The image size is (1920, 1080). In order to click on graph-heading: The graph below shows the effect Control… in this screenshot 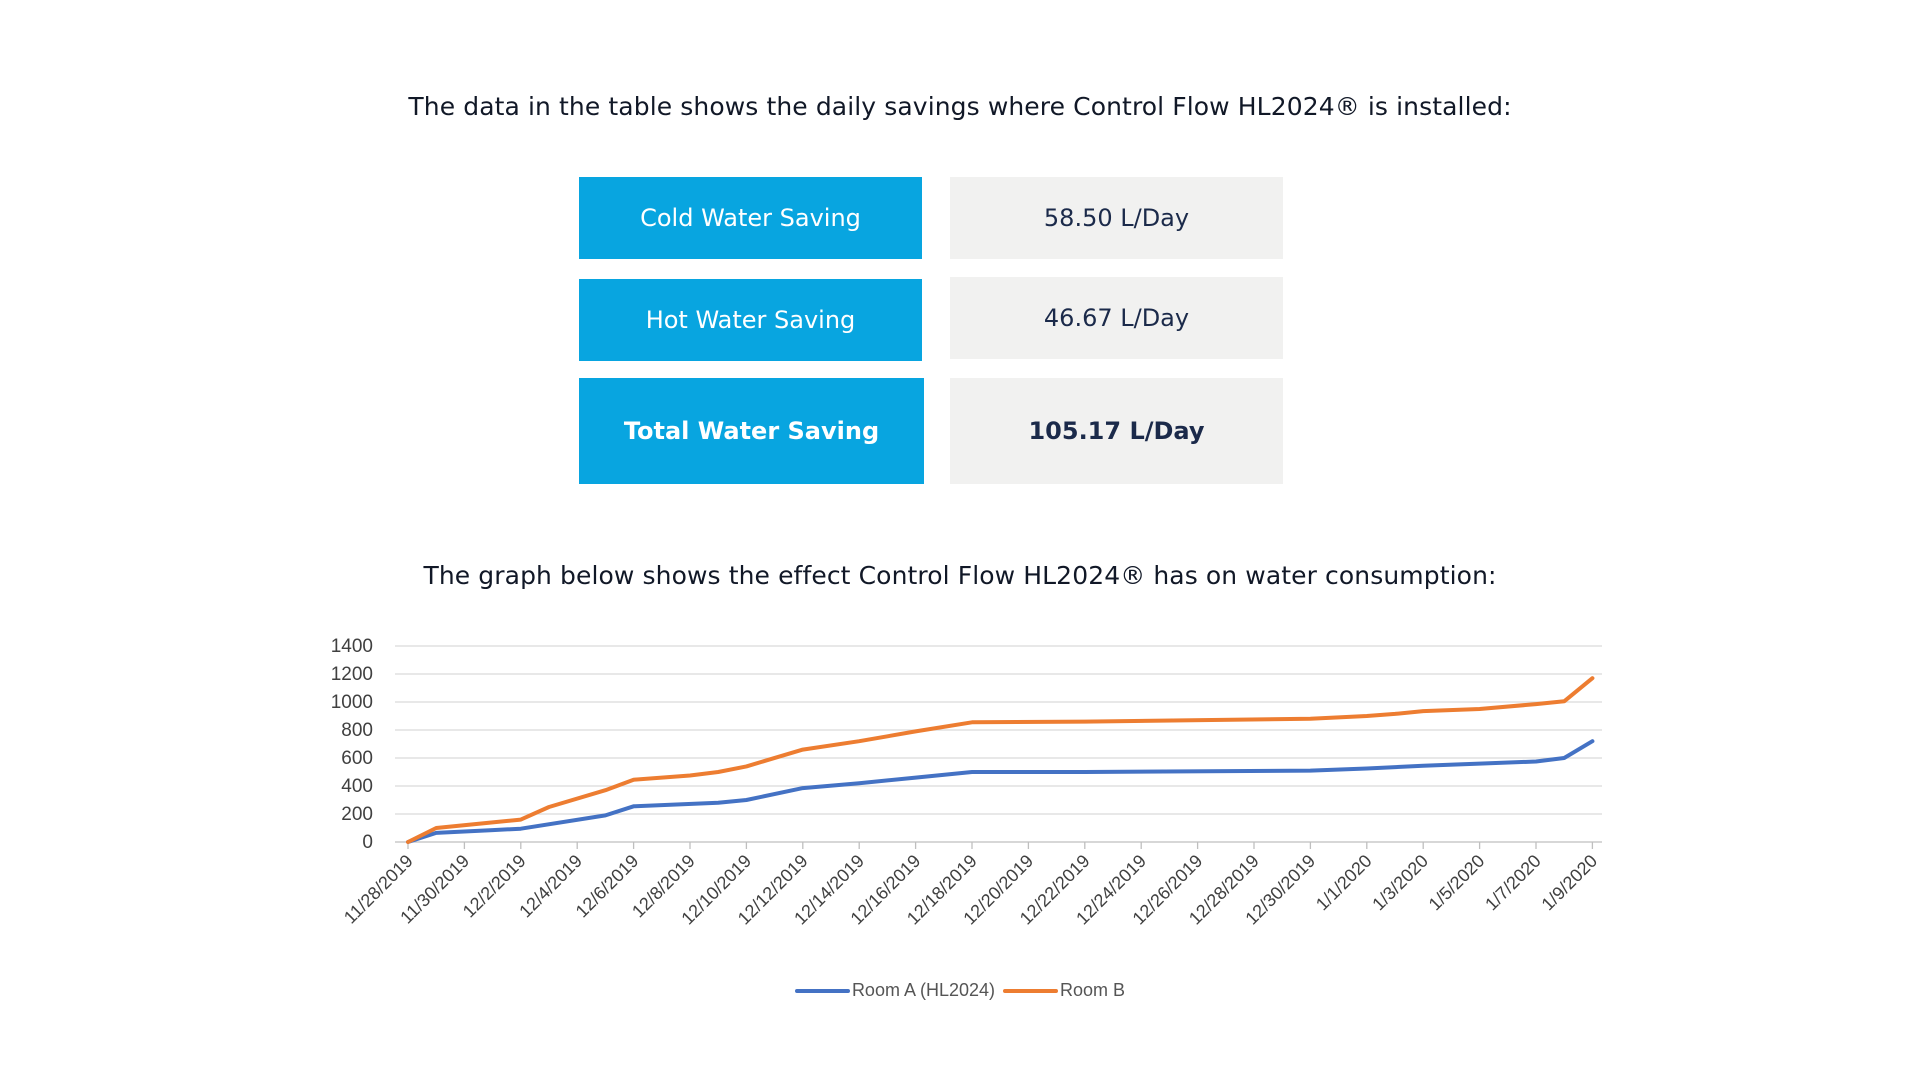, I will do `click(960, 575)`.